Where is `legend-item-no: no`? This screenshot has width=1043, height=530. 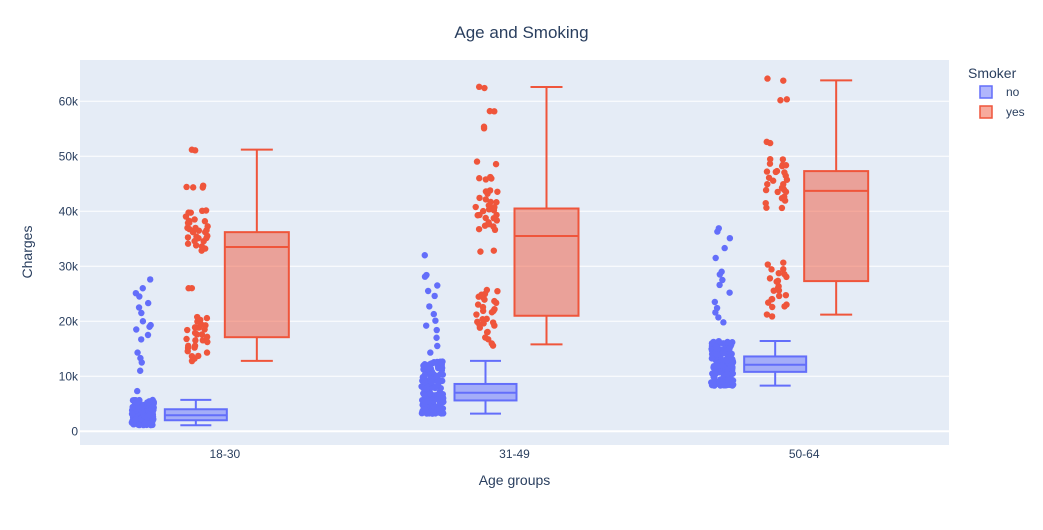
legend-item-no: no is located at coordinates (999, 92).